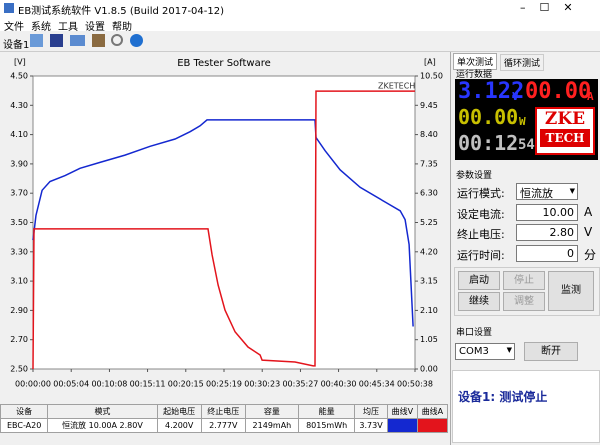 This screenshot has width=600, height=445. I want to click on cell: 2.777V, so click(223, 425).